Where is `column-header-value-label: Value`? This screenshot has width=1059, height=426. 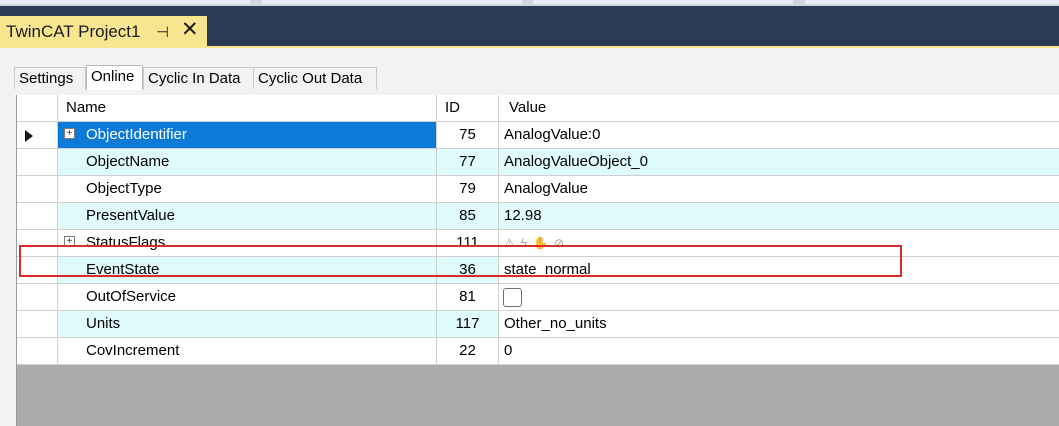
column-header-value-label: Value is located at coordinates (528, 107).